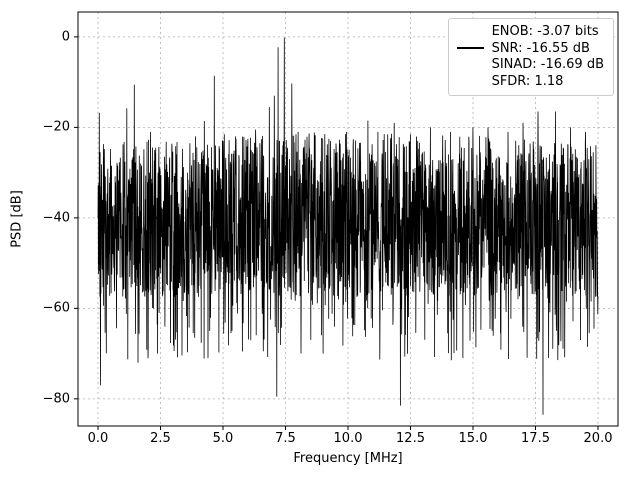 This screenshot has height=480, width=640. Describe the element at coordinates (348, 458) in the screenshot. I see `x-axis-label: Frequency [MHz]` at that location.